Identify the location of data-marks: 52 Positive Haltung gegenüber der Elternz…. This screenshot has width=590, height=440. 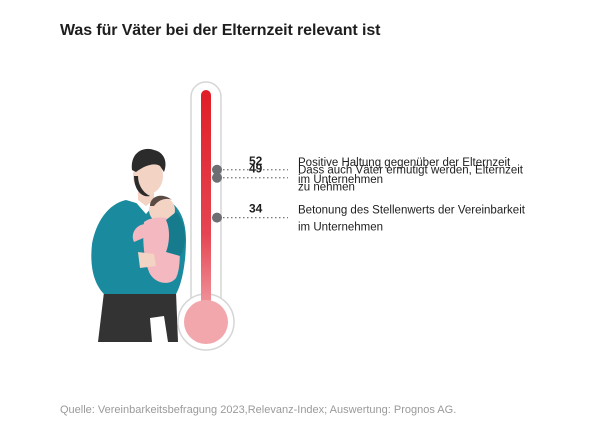
(369, 194).